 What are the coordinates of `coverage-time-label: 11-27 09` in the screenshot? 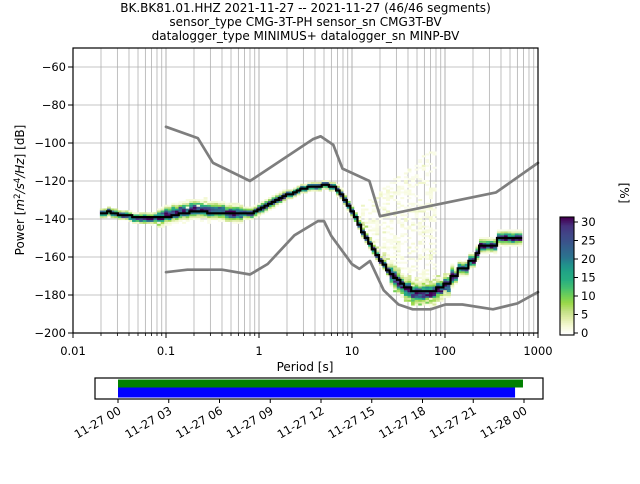 It's located at (250, 422).